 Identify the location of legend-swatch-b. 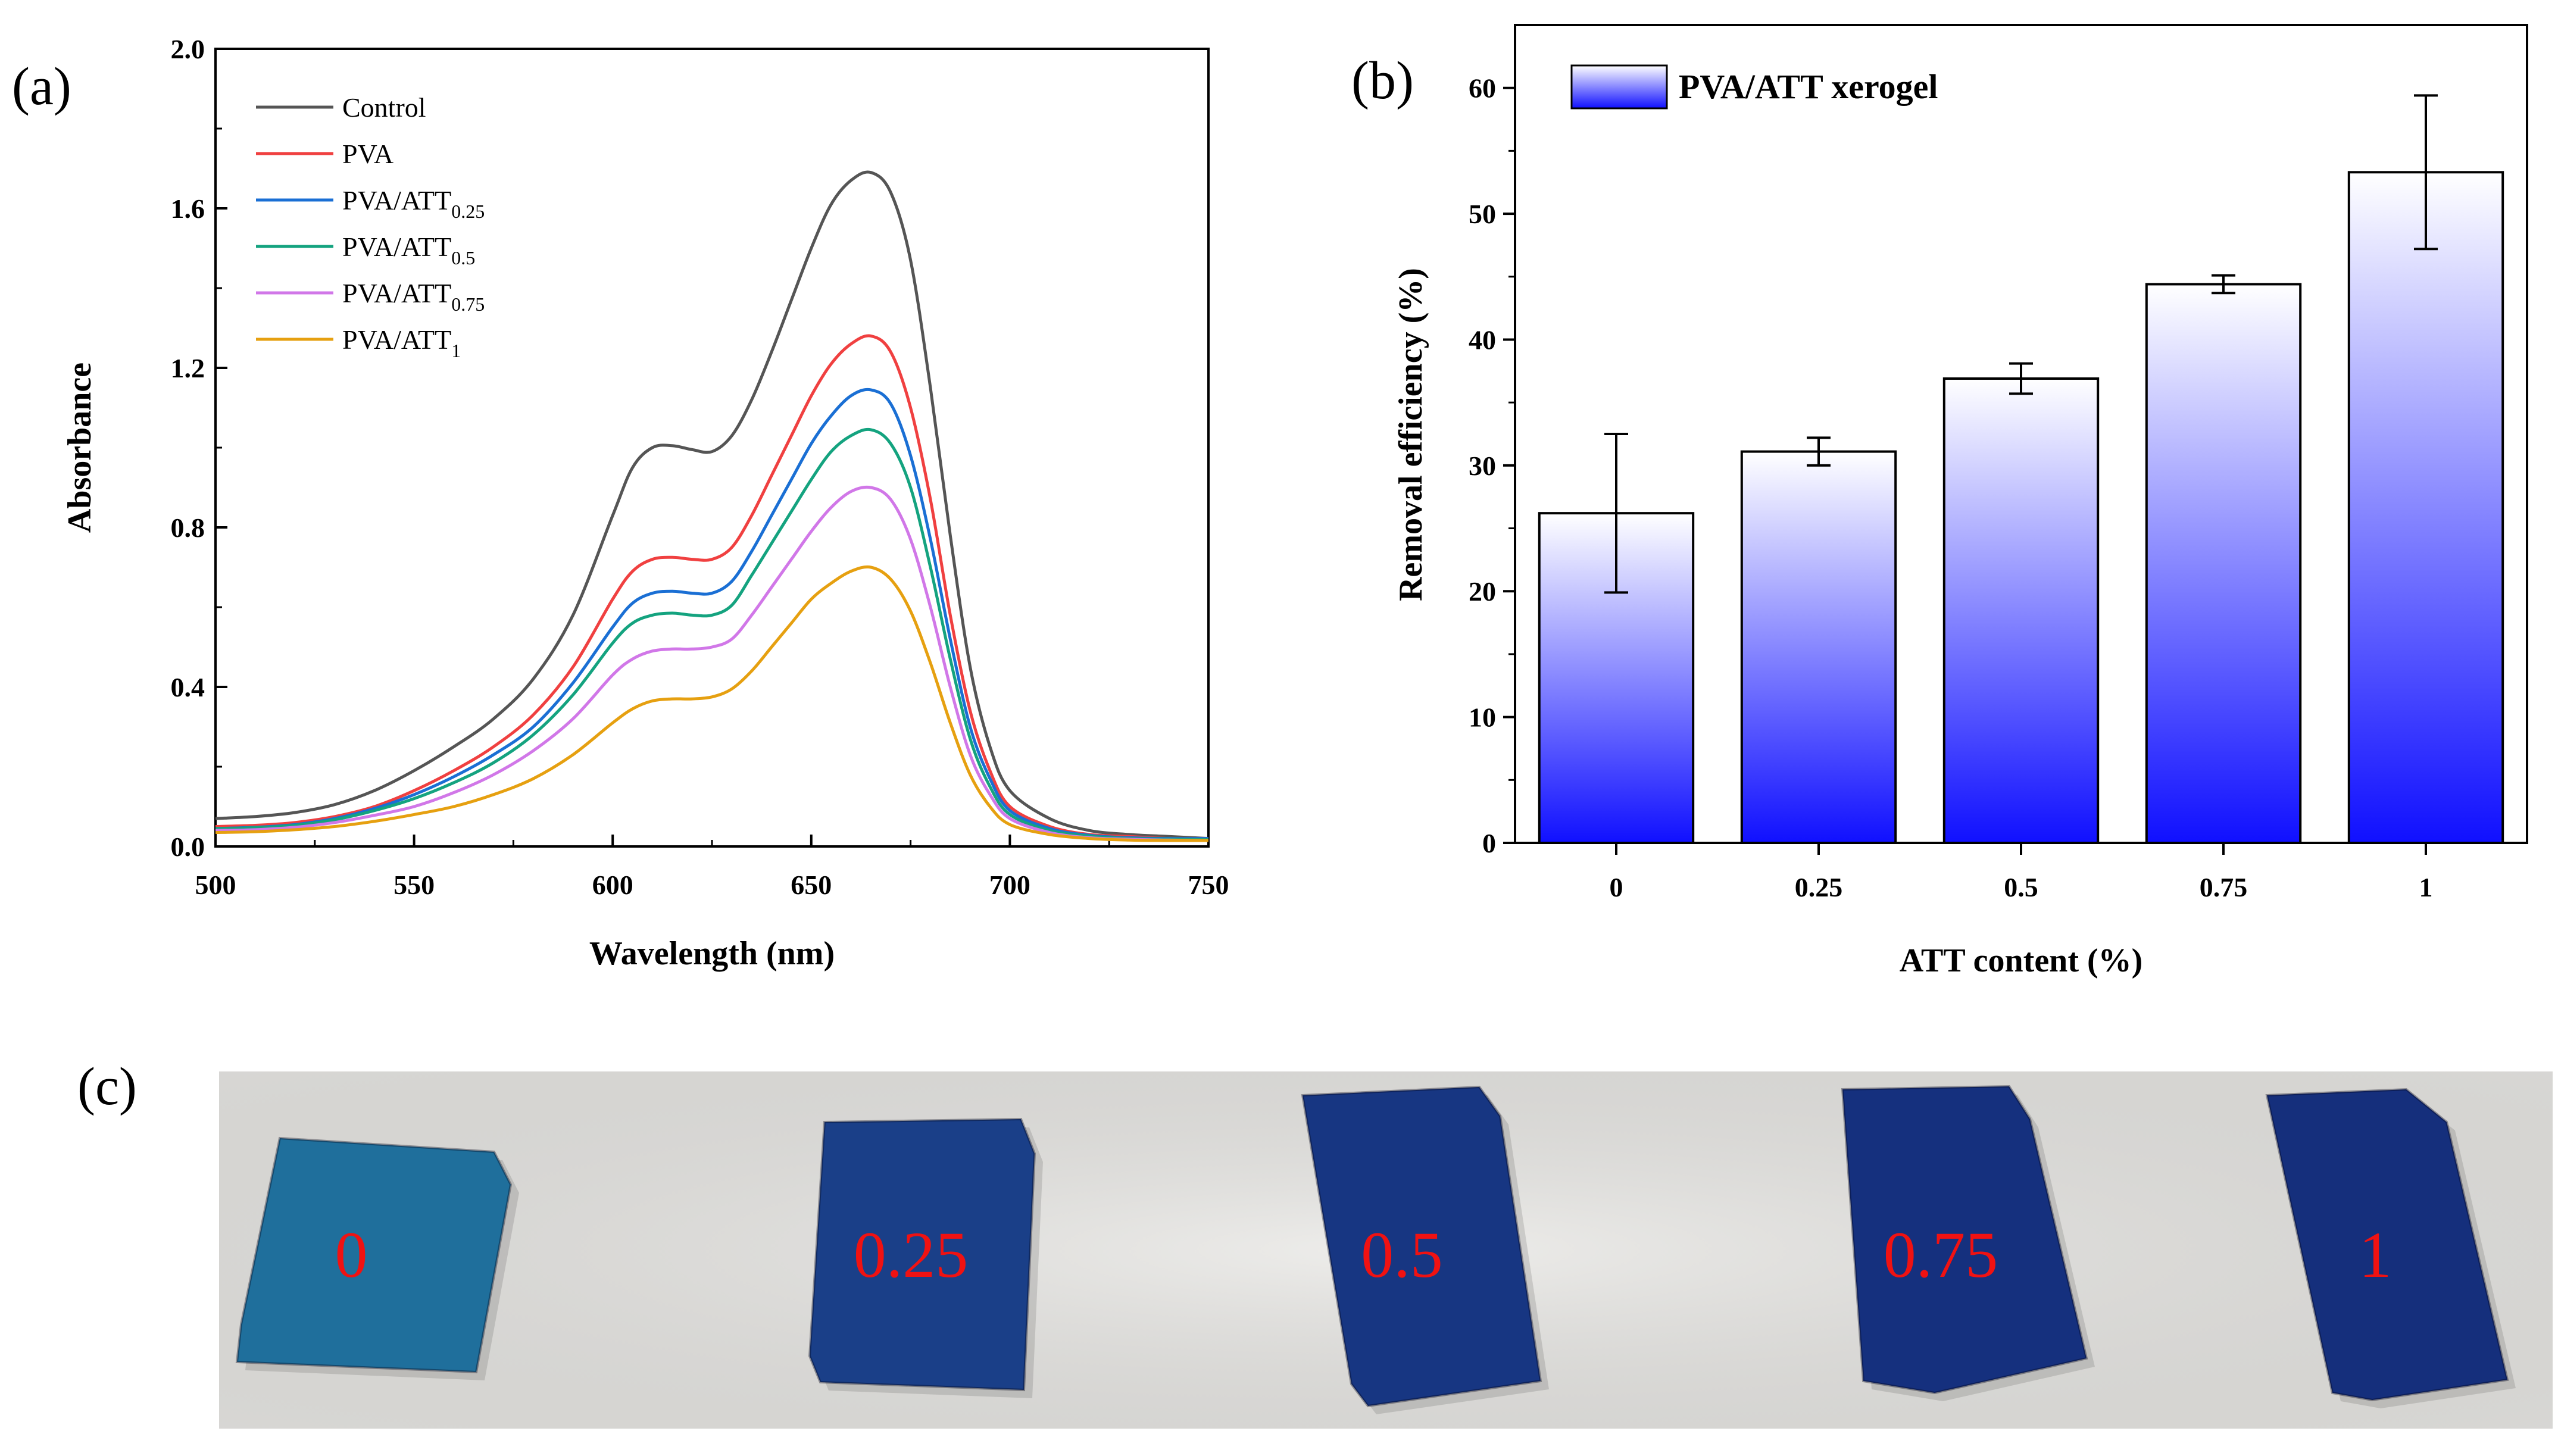
(1619, 87).